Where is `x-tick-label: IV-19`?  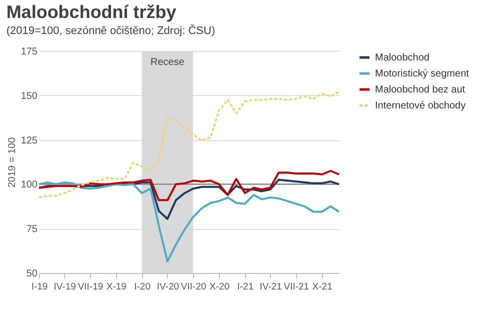
x-tick-label: IV-19 is located at coordinates (65, 287).